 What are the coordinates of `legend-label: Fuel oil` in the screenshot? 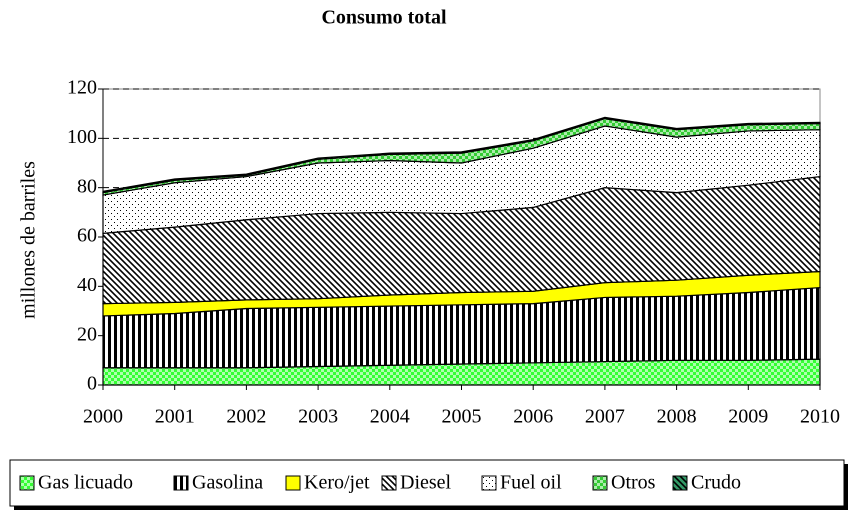 It's located at (531, 483).